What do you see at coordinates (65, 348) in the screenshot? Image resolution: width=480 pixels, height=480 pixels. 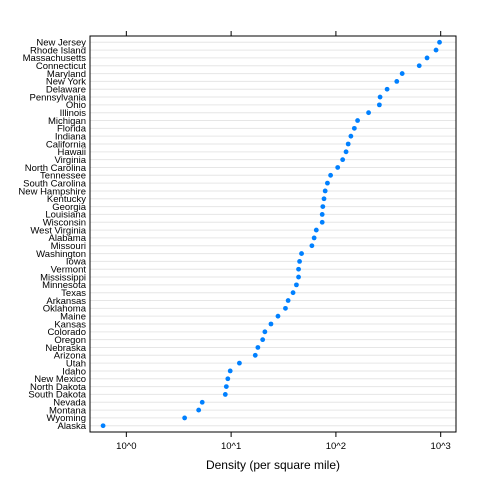 I see `state-label: Nebraska` at bounding box center [65, 348].